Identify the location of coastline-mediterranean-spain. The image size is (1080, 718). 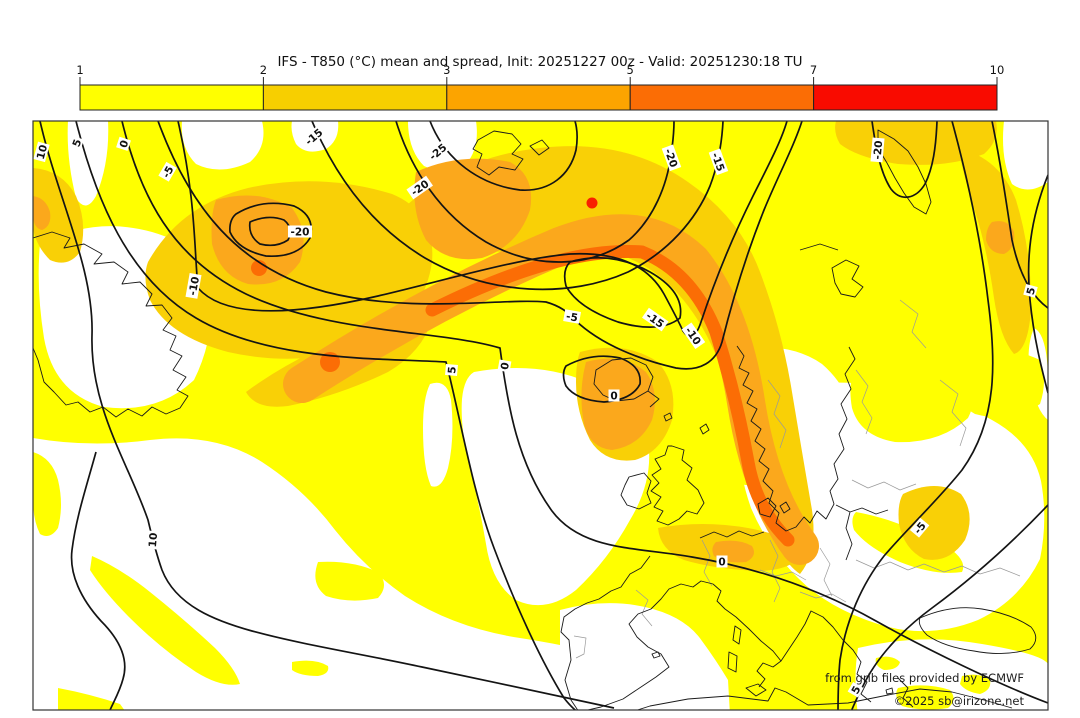
(649, 645).